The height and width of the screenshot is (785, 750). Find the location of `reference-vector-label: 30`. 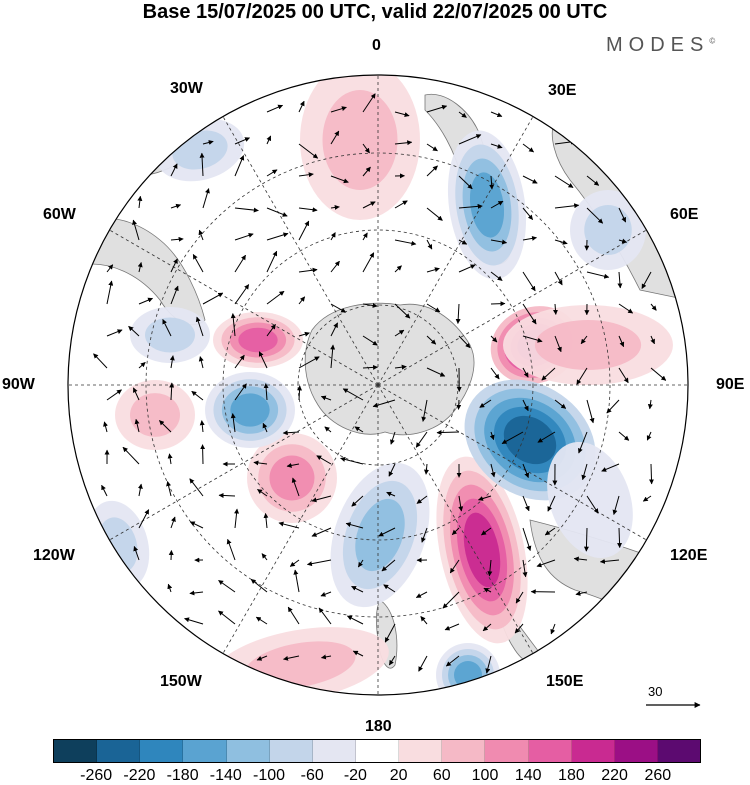

reference-vector-label: 30 is located at coordinates (655, 691).